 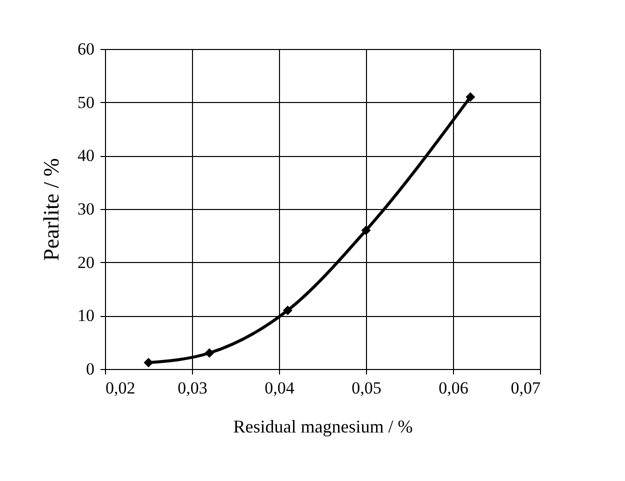 What do you see at coordinates (86, 262) in the screenshot?
I see `y-tick-label: 20` at bounding box center [86, 262].